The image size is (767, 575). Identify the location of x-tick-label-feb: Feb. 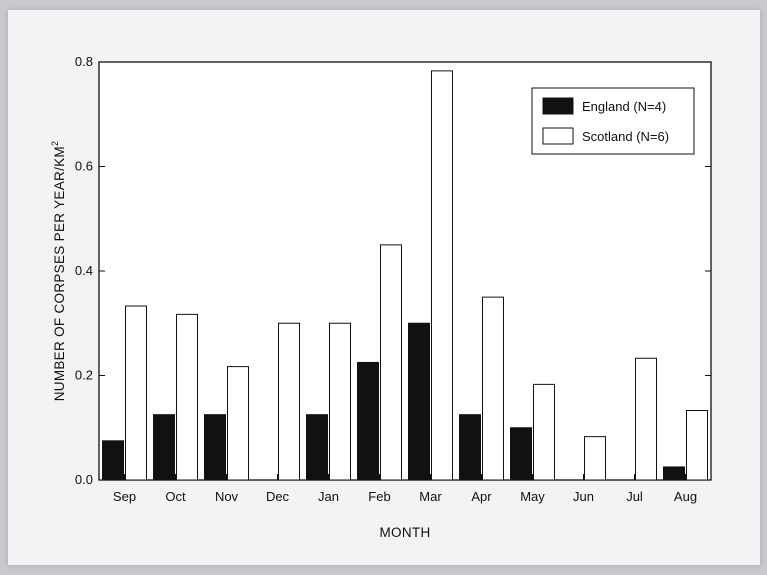
(379, 496).